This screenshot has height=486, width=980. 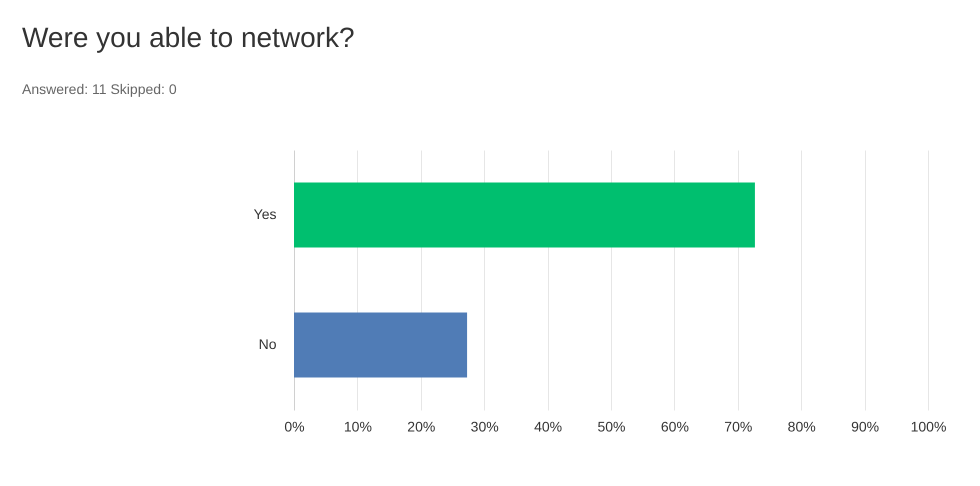 I want to click on x-tick-label: 70%, so click(x=738, y=426).